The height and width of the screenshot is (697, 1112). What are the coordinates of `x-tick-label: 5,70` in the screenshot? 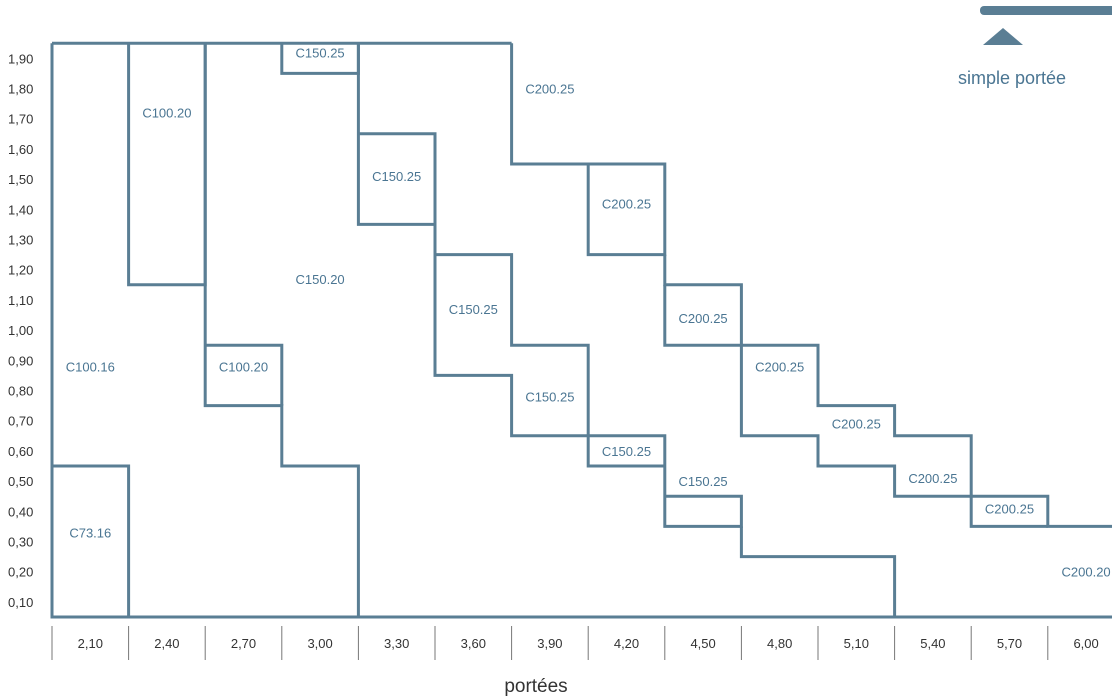 It's located at (1009, 643).